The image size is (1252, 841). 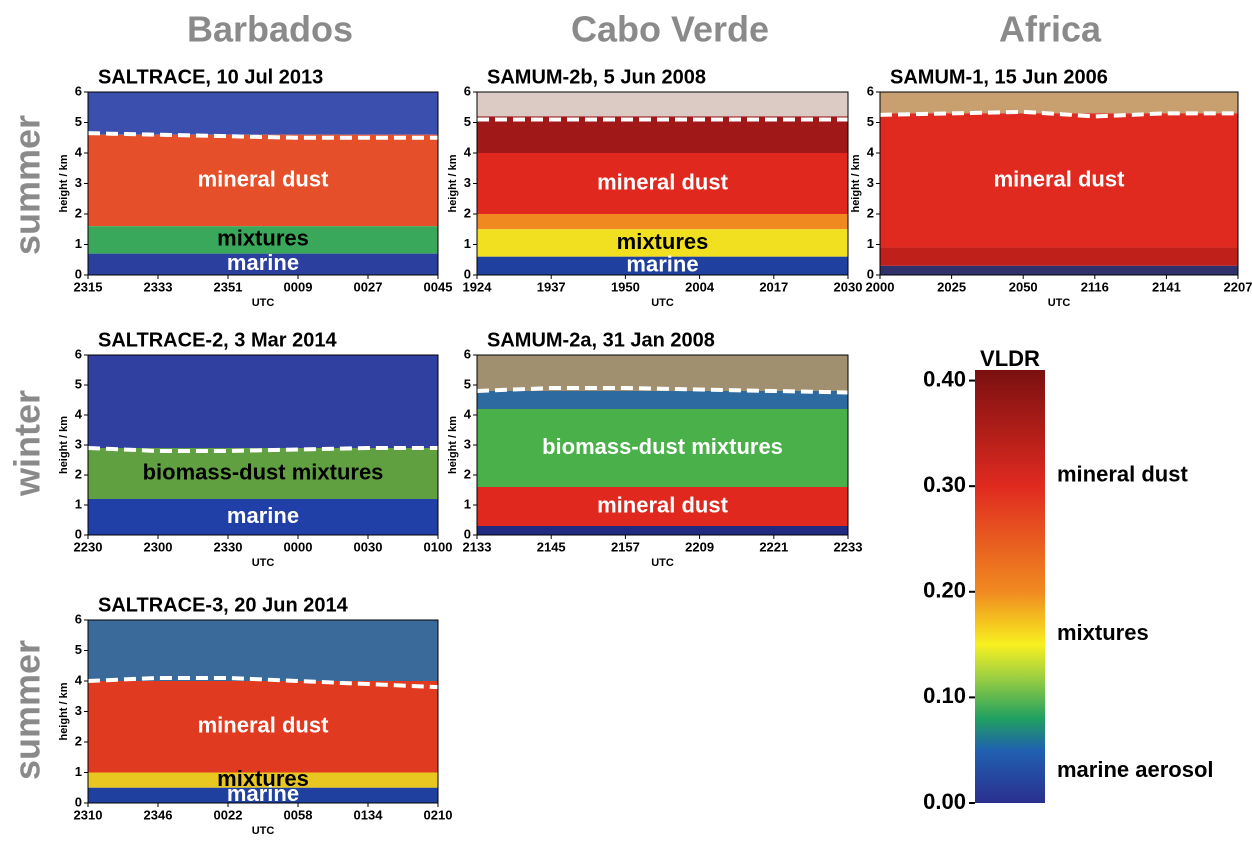 I want to click on x-tick-label: 2050, so click(x=1023, y=286).